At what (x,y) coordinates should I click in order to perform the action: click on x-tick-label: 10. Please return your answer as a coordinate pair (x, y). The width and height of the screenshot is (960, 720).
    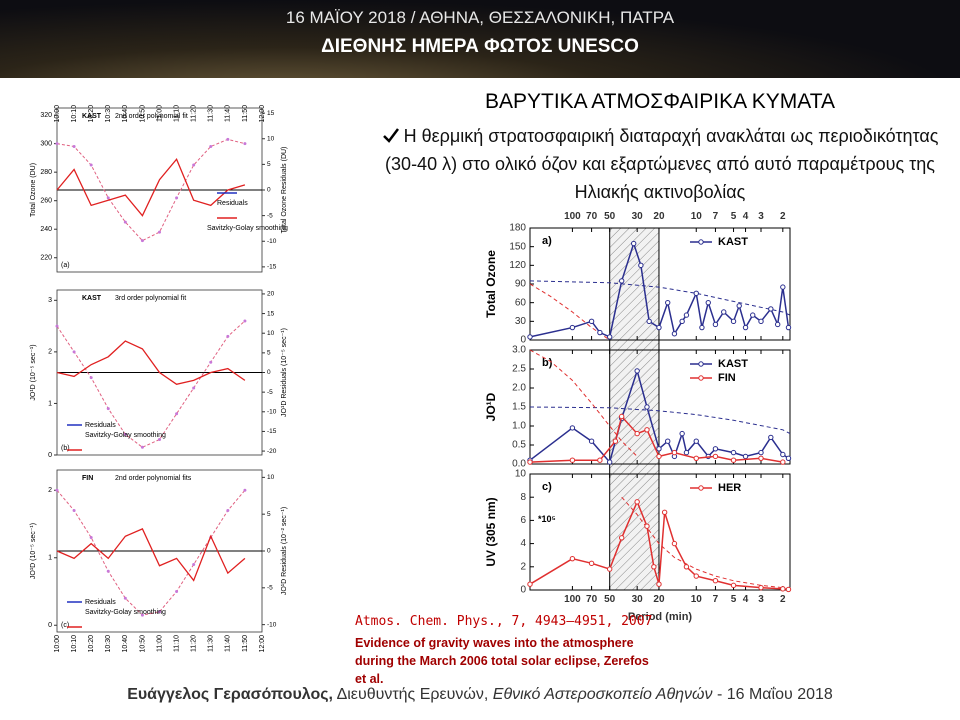
    Looking at the image, I should click on (697, 599).